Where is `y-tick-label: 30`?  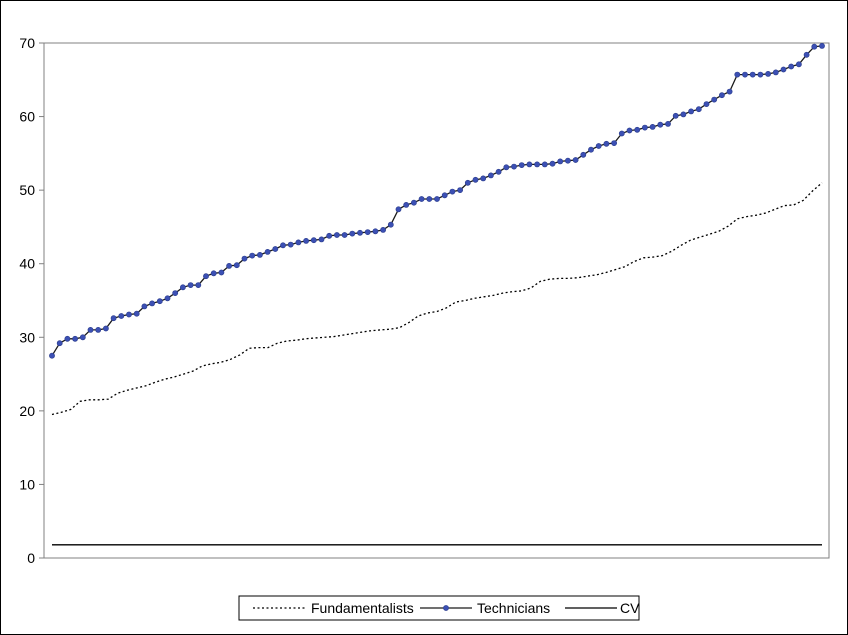 y-tick-label: 30 is located at coordinates (27, 337).